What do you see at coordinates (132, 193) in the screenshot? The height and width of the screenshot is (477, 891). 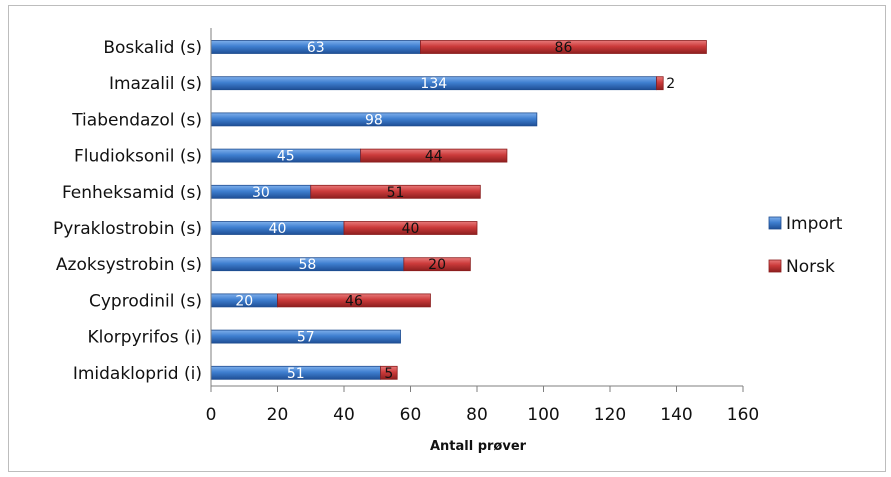 I see `category-label: Fenheksamid (s)` at bounding box center [132, 193].